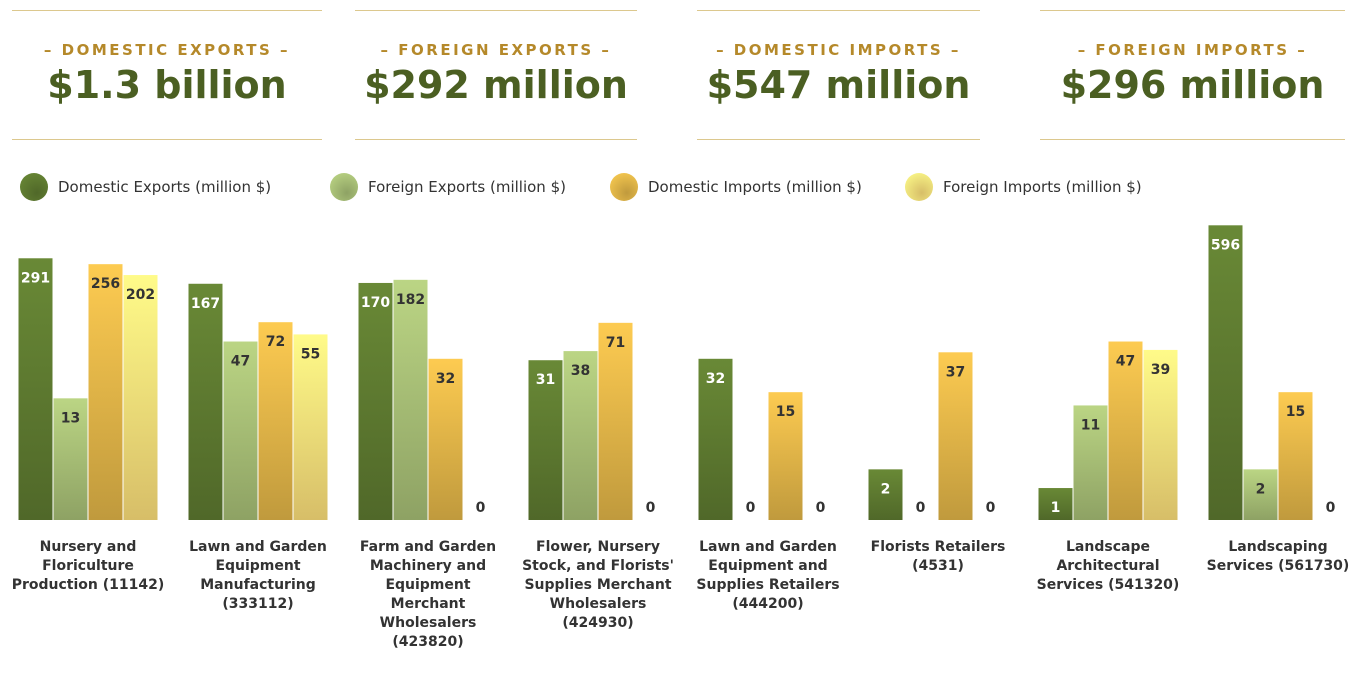 This screenshot has width=1357, height=673. Describe the element at coordinates (1042, 187) in the screenshot. I see `legend-label: Foreign Imports (million $)` at that location.